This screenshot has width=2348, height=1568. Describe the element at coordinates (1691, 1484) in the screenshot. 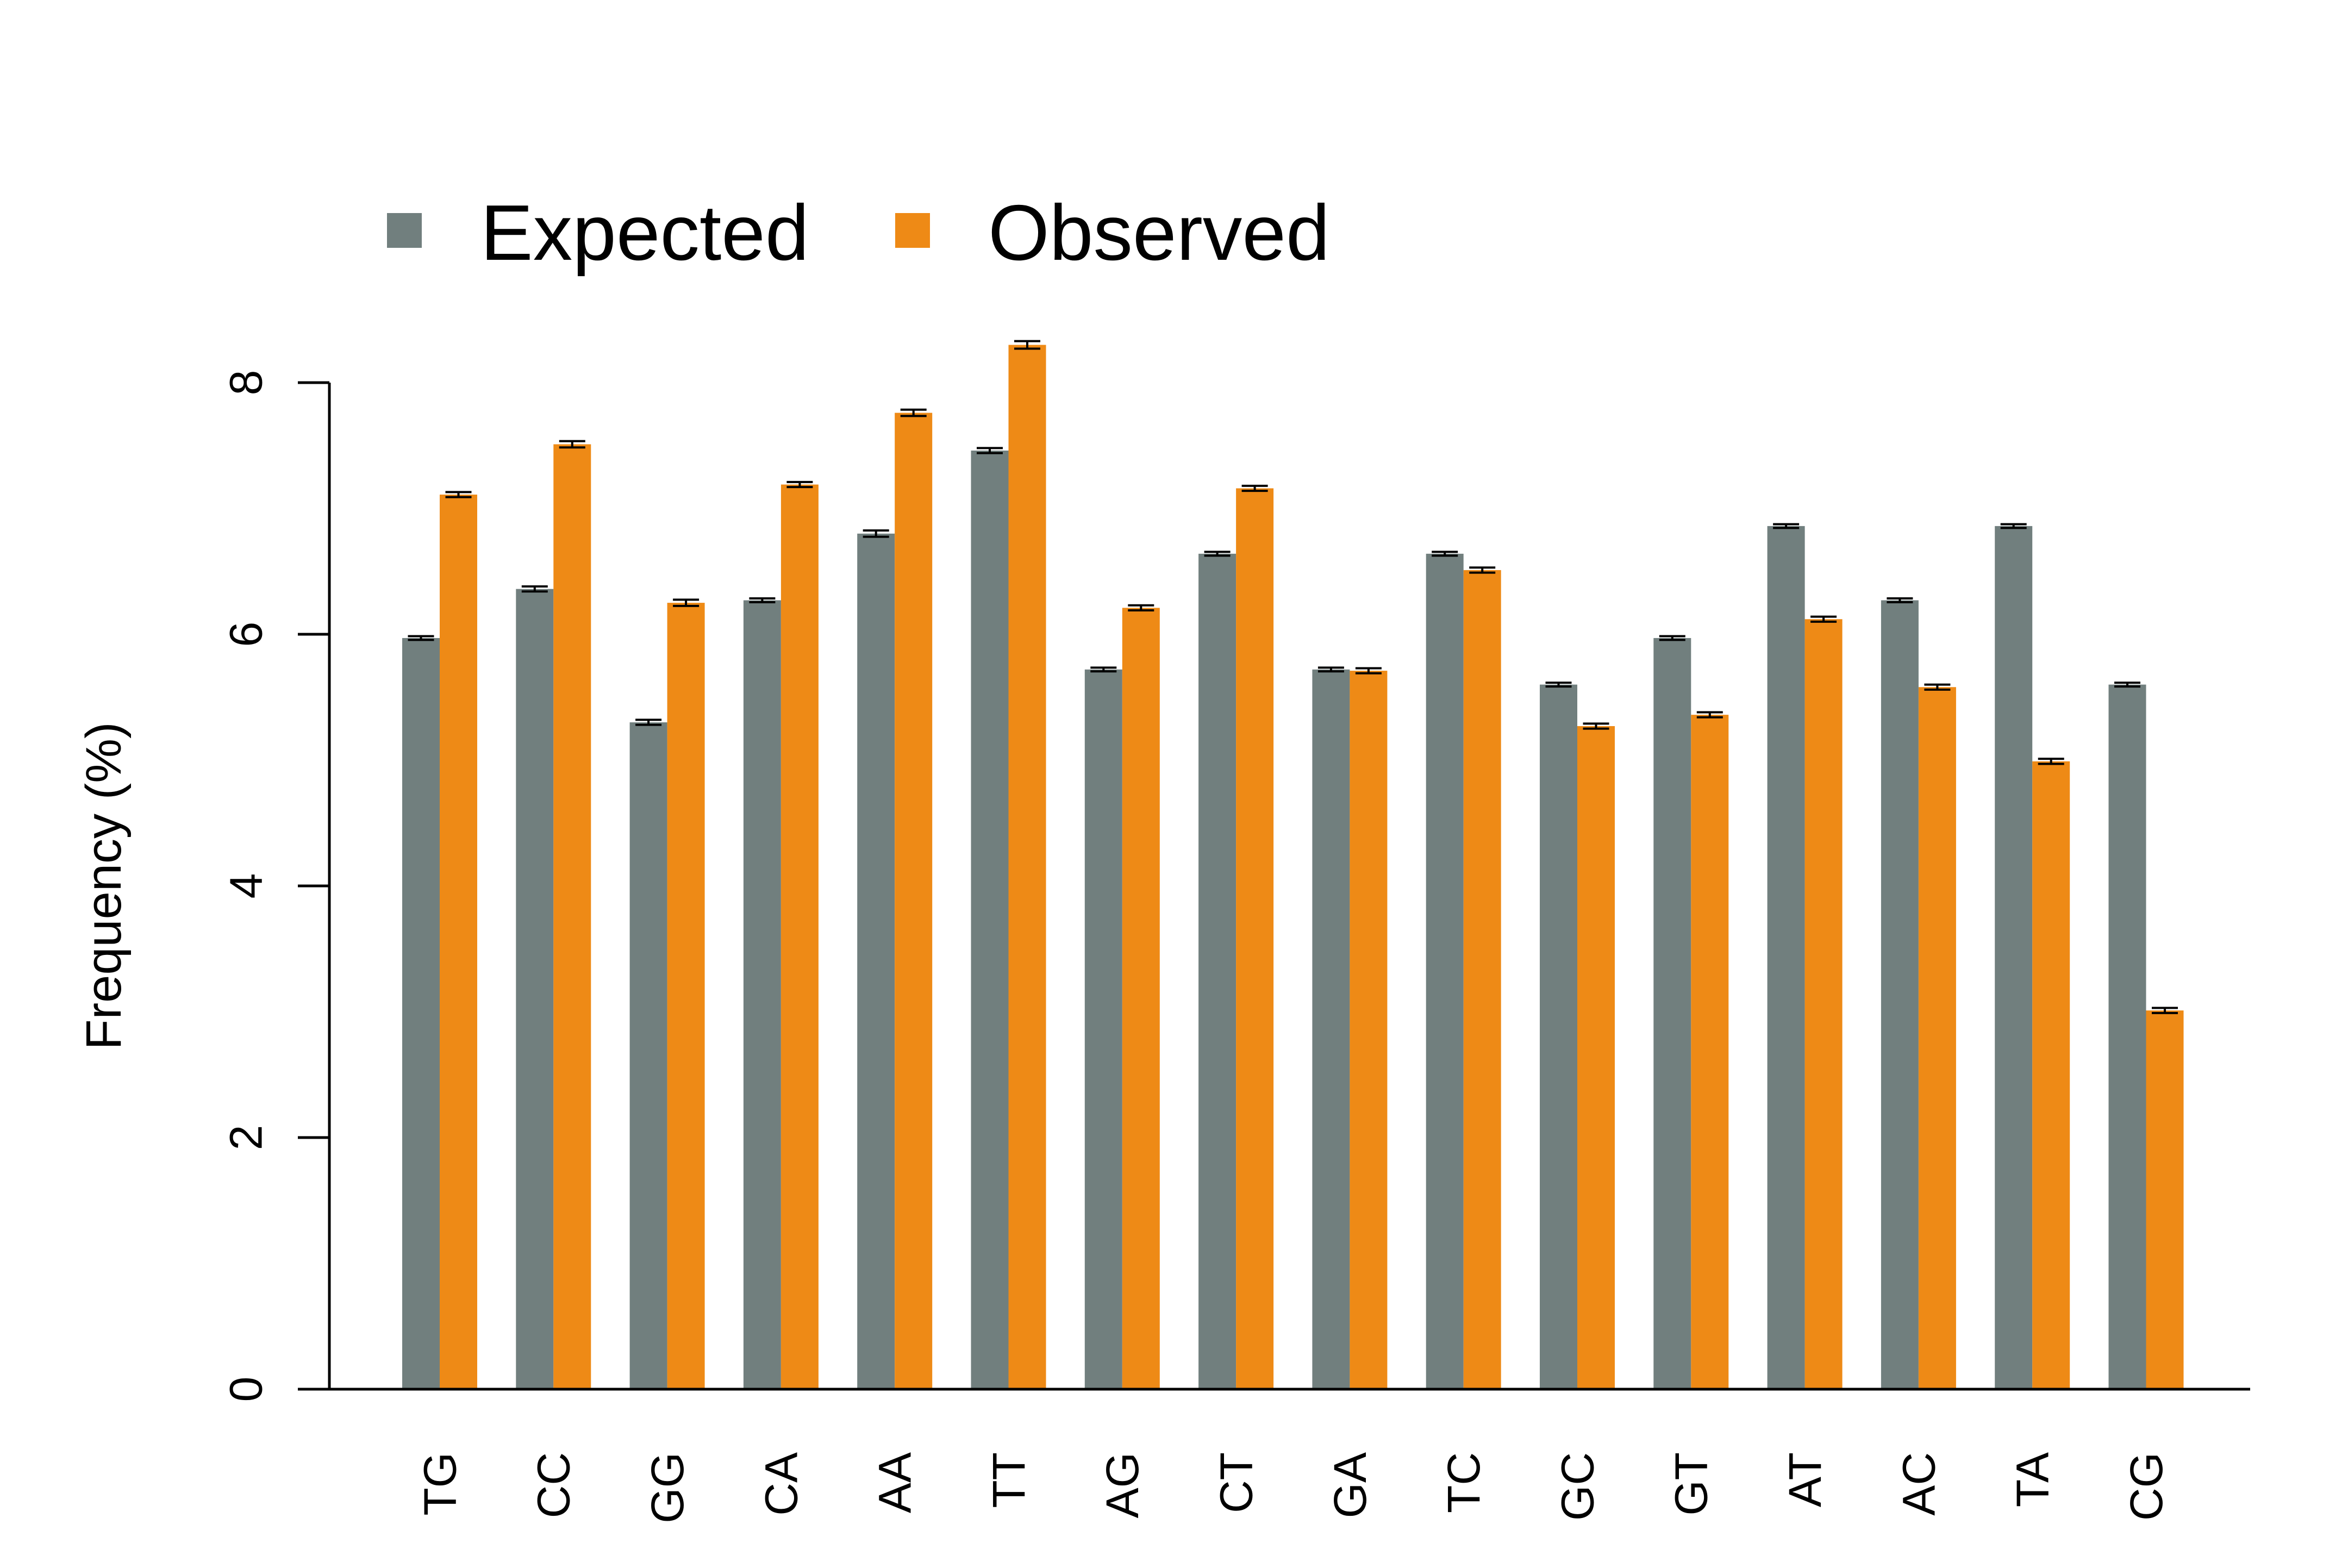

I see `x-tick-label-gt: GT` at that location.